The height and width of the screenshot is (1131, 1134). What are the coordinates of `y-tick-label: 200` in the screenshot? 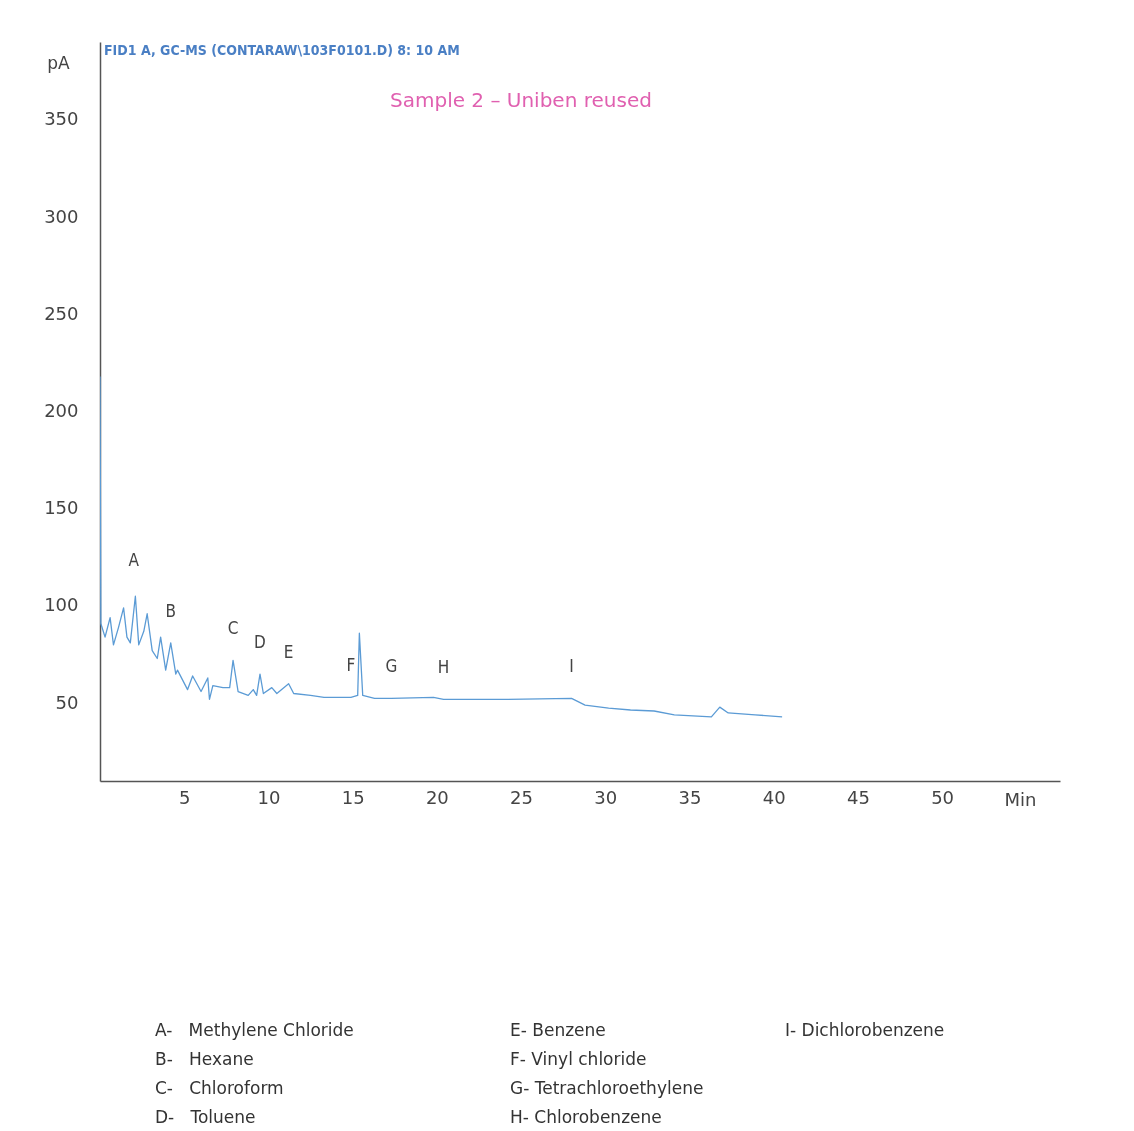 It's located at (61, 410).